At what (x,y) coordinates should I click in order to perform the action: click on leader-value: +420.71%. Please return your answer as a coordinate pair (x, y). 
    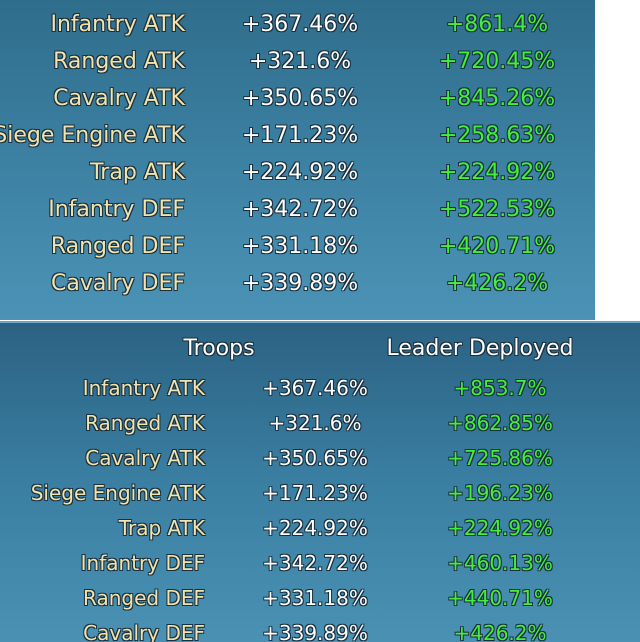
    Looking at the image, I should click on (497, 246).